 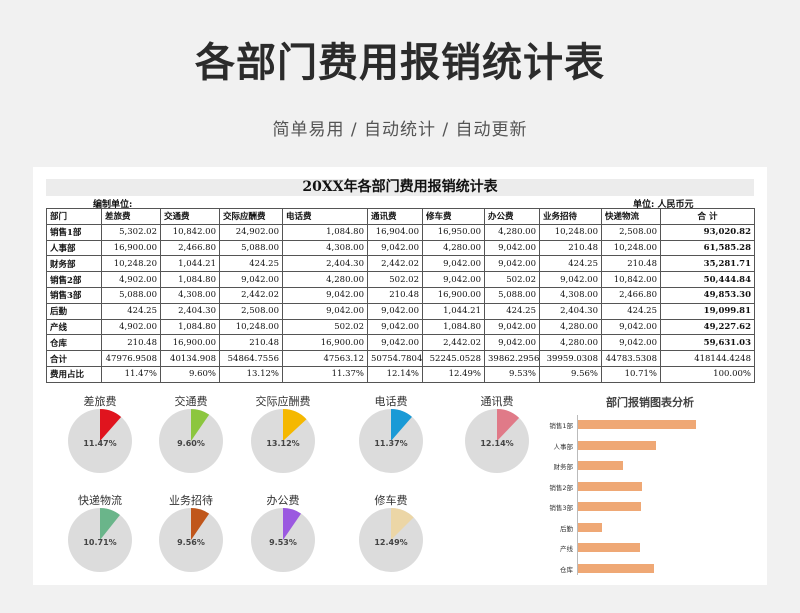 I want to click on pie-percent: 9.56%, so click(x=191, y=542).